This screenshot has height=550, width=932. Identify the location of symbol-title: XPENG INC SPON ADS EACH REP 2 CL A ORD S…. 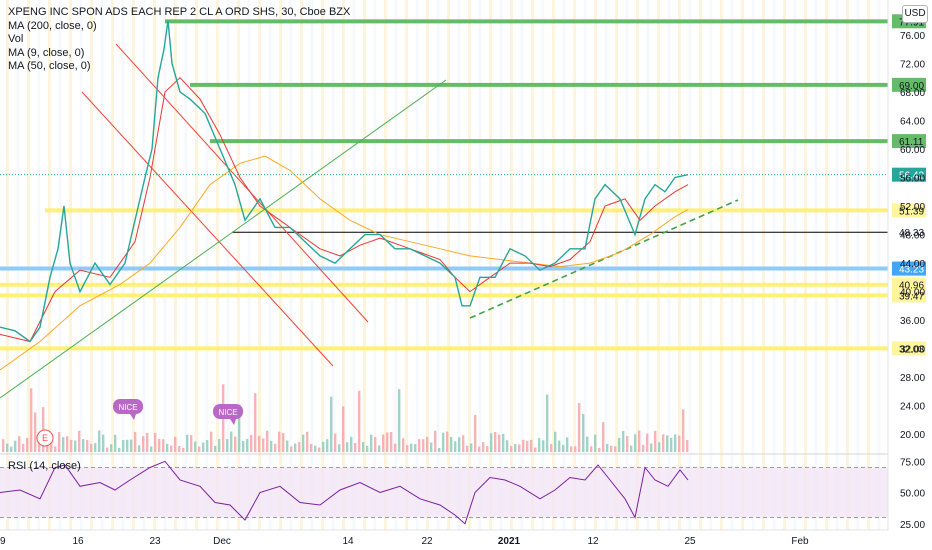
(179, 12).